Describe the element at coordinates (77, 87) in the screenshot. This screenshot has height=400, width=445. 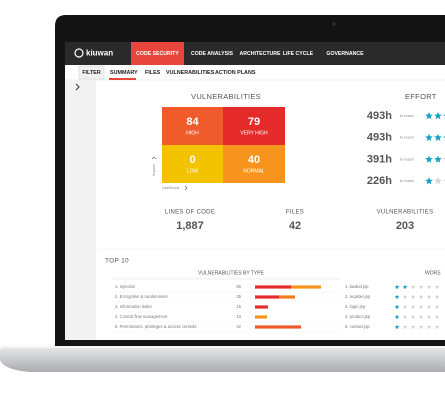
I see `expand-arrow` at that location.